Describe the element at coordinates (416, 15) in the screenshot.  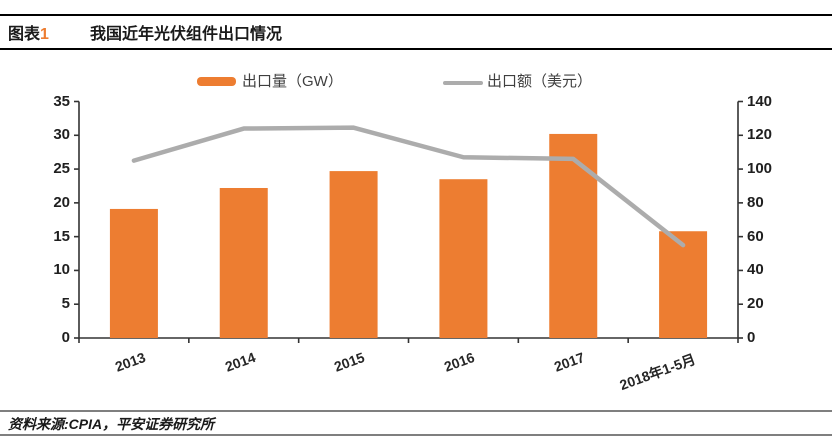
I see `top-rule` at that location.